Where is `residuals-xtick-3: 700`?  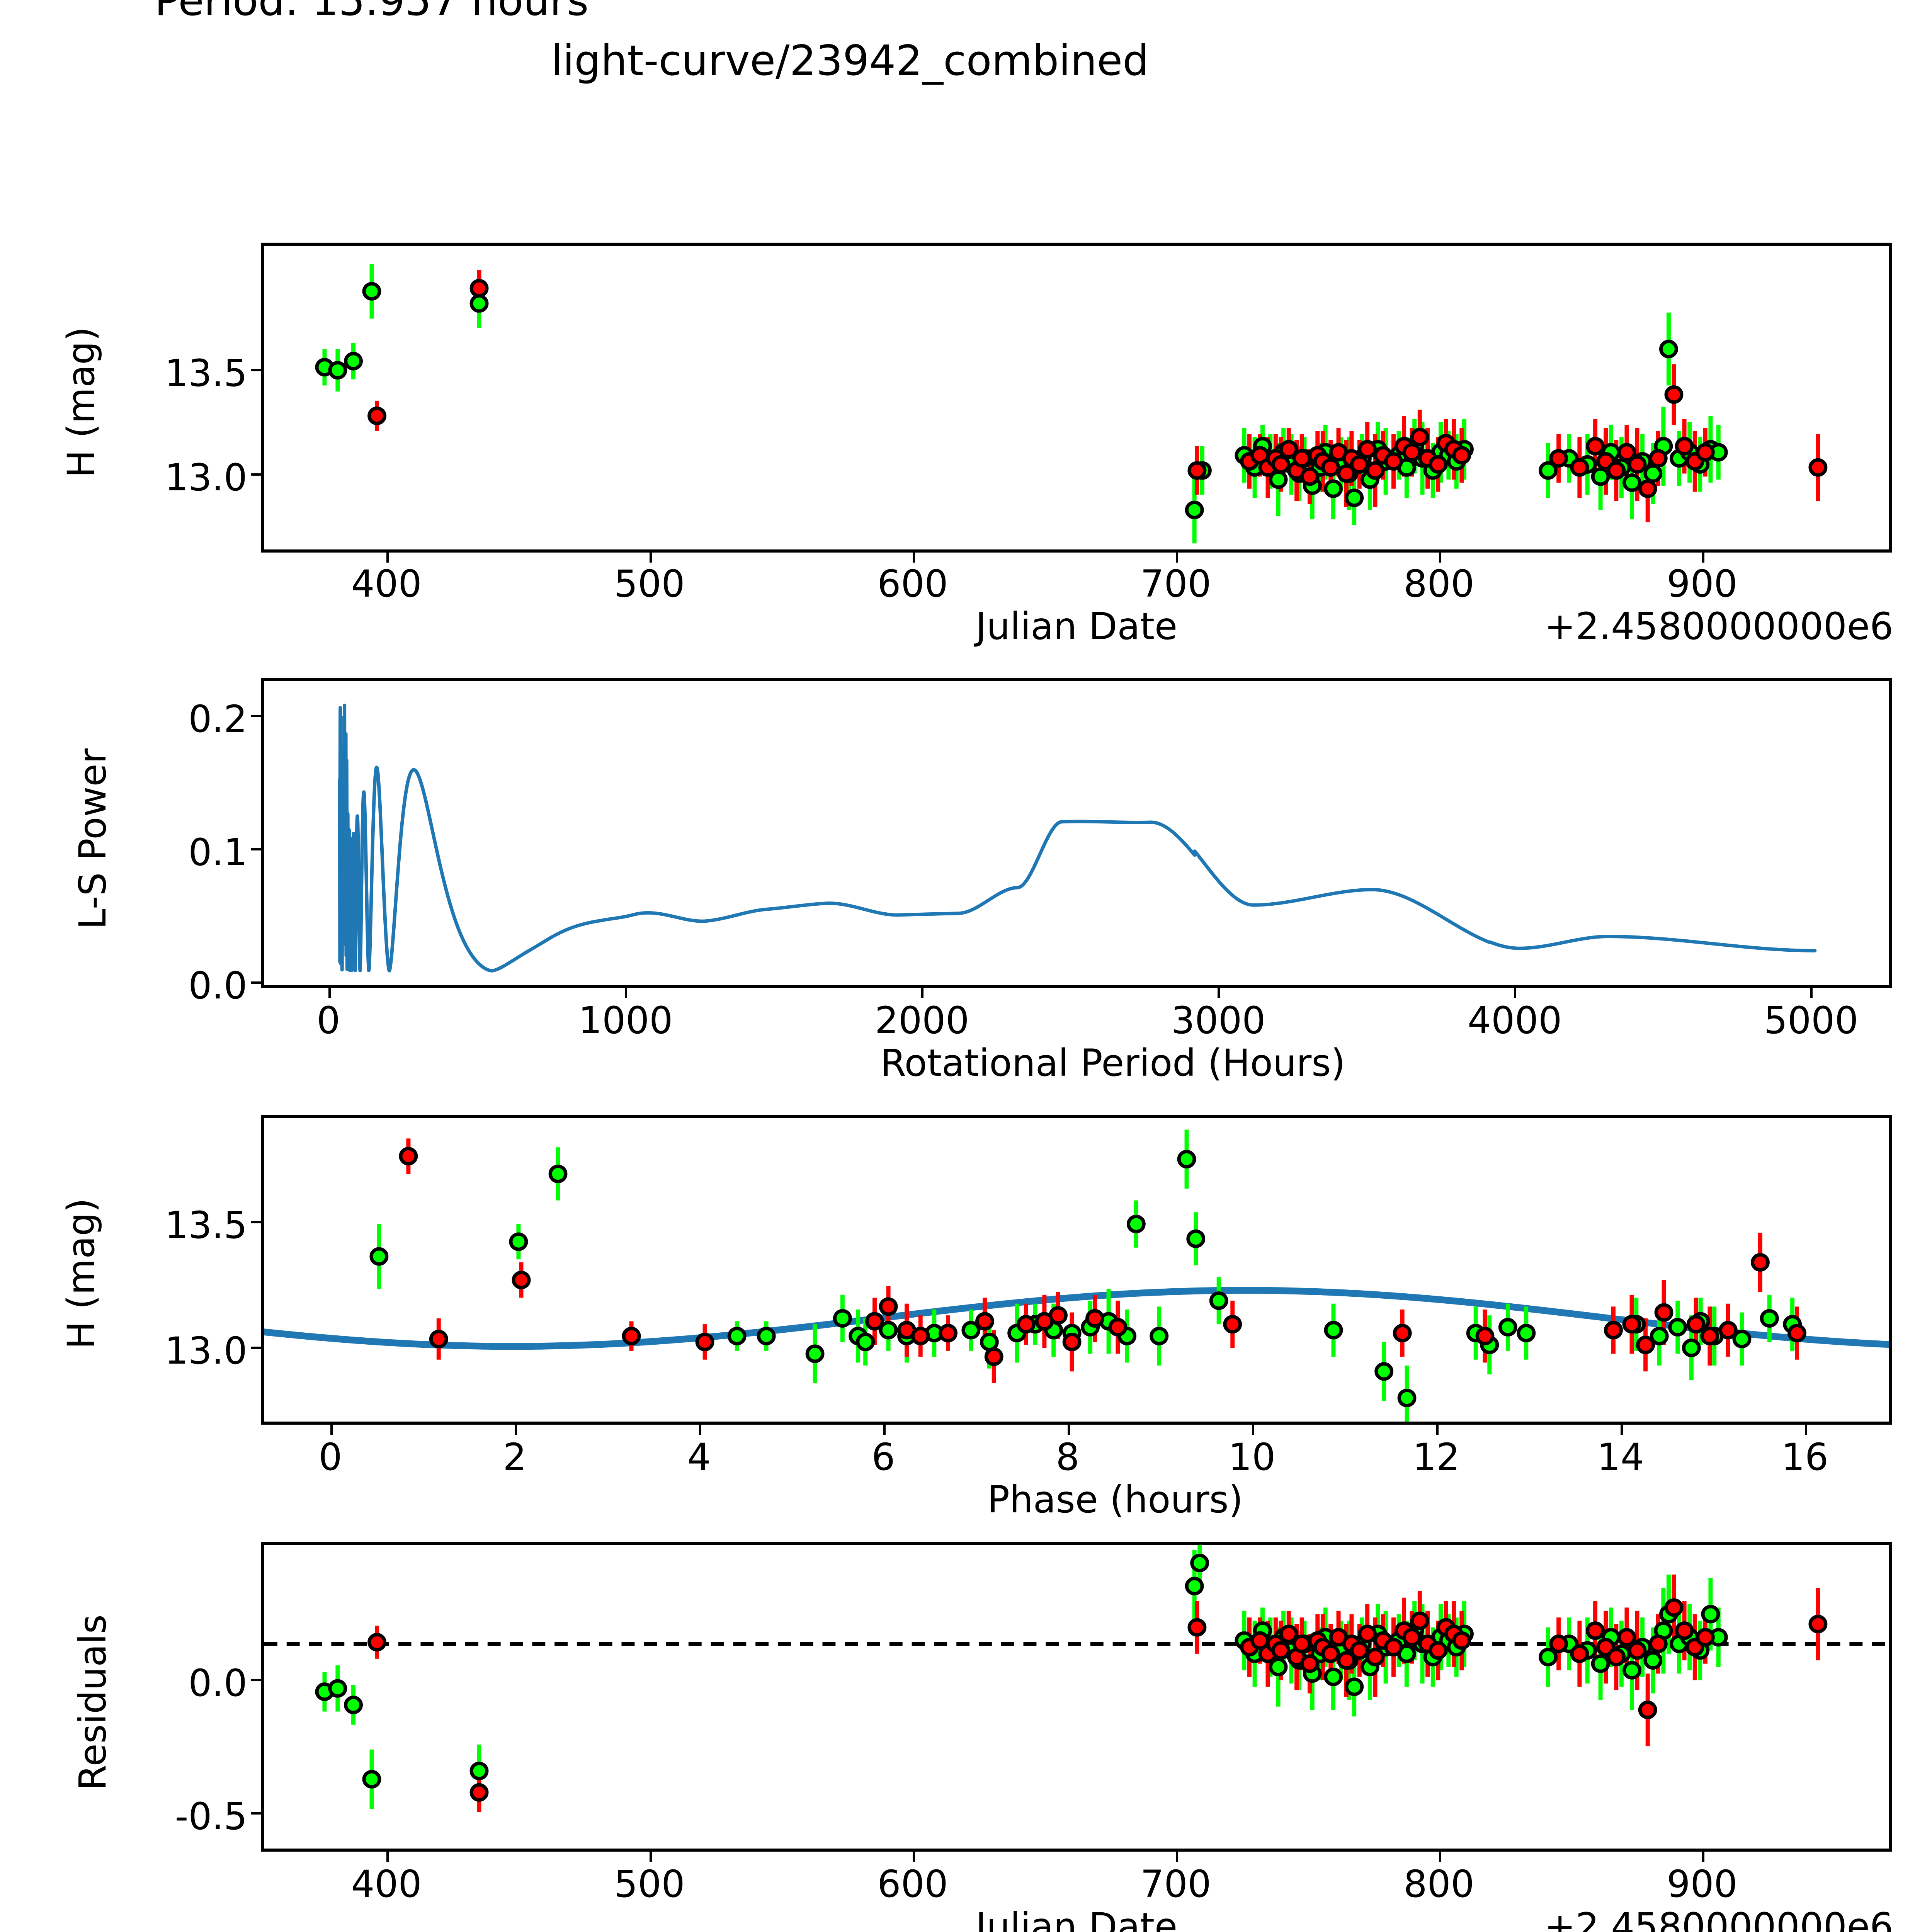
residuals-xtick-3: 700 is located at coordinates (1176, 1884).